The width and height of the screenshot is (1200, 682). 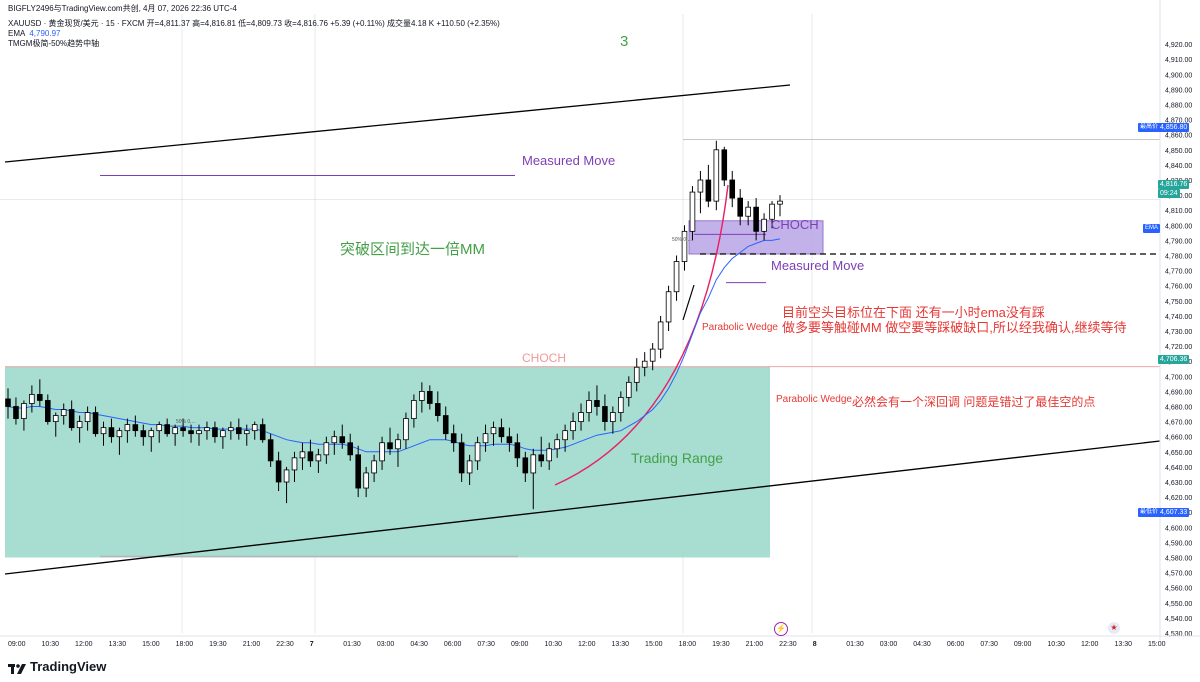 I want to click on measured-move-bottom-label: Measured Move, so click(x=818, y=265).